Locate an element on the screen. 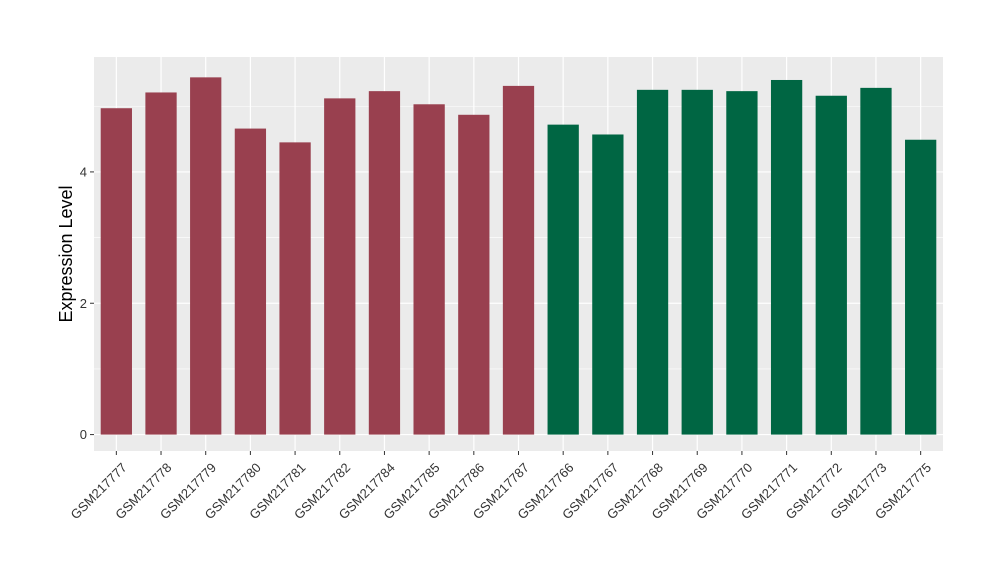  bar-GSM217766 is located at coordinates (563, 279).